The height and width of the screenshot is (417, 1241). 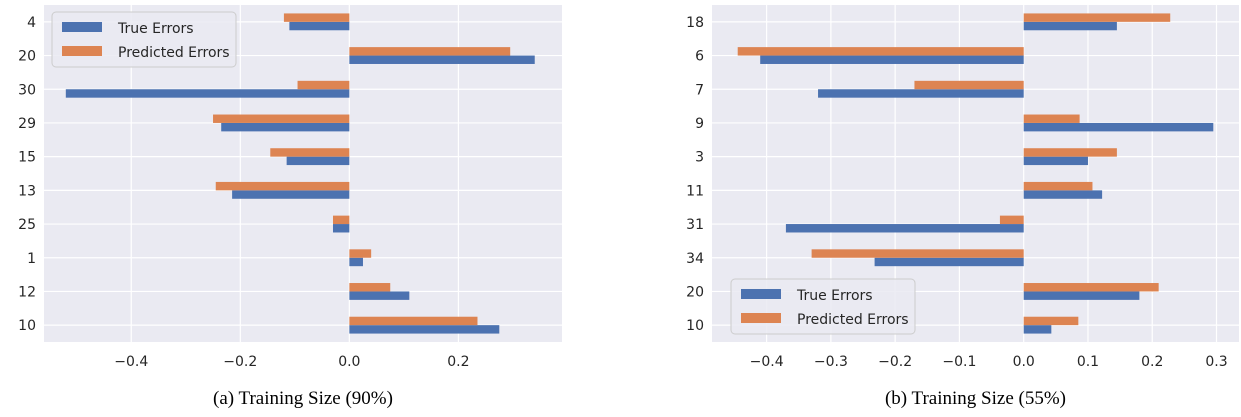 I want to click on y-tick-label: 12, so click(x=27, y=292).